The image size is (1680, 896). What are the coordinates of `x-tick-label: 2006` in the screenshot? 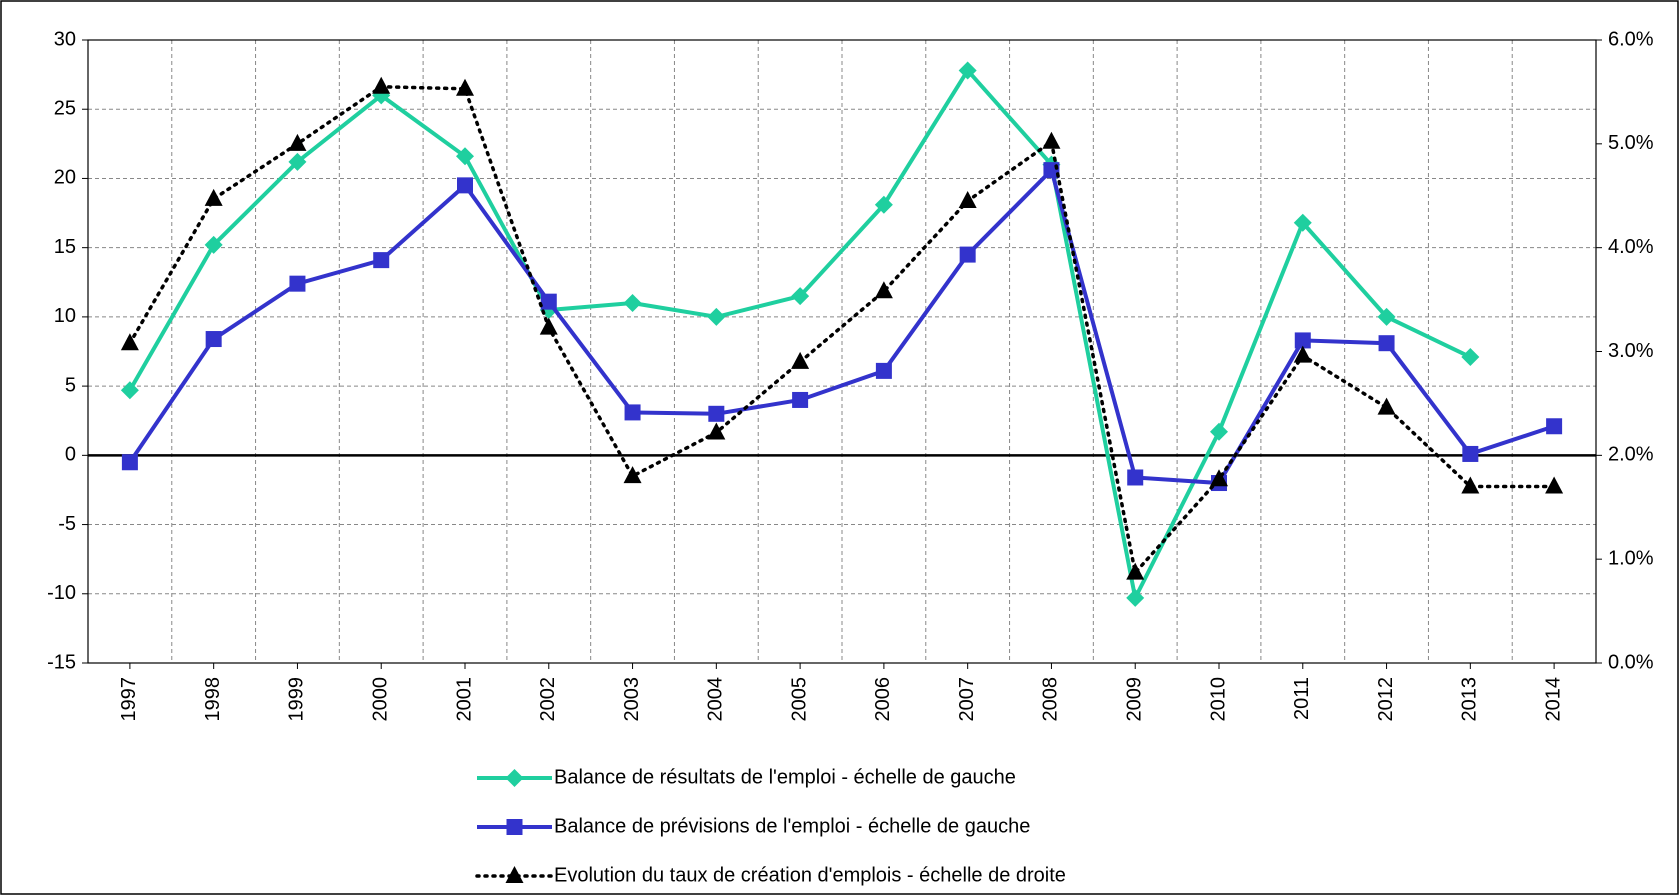 It's located at (883, 699).